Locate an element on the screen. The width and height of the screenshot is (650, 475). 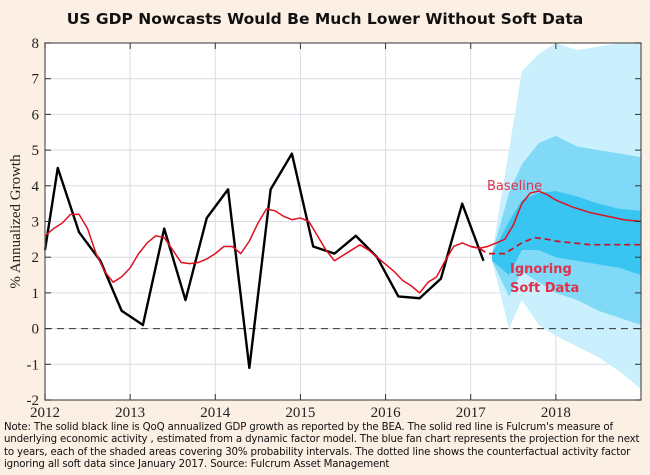
x-tick-label: 2017 is located at coordinates (471, 412).